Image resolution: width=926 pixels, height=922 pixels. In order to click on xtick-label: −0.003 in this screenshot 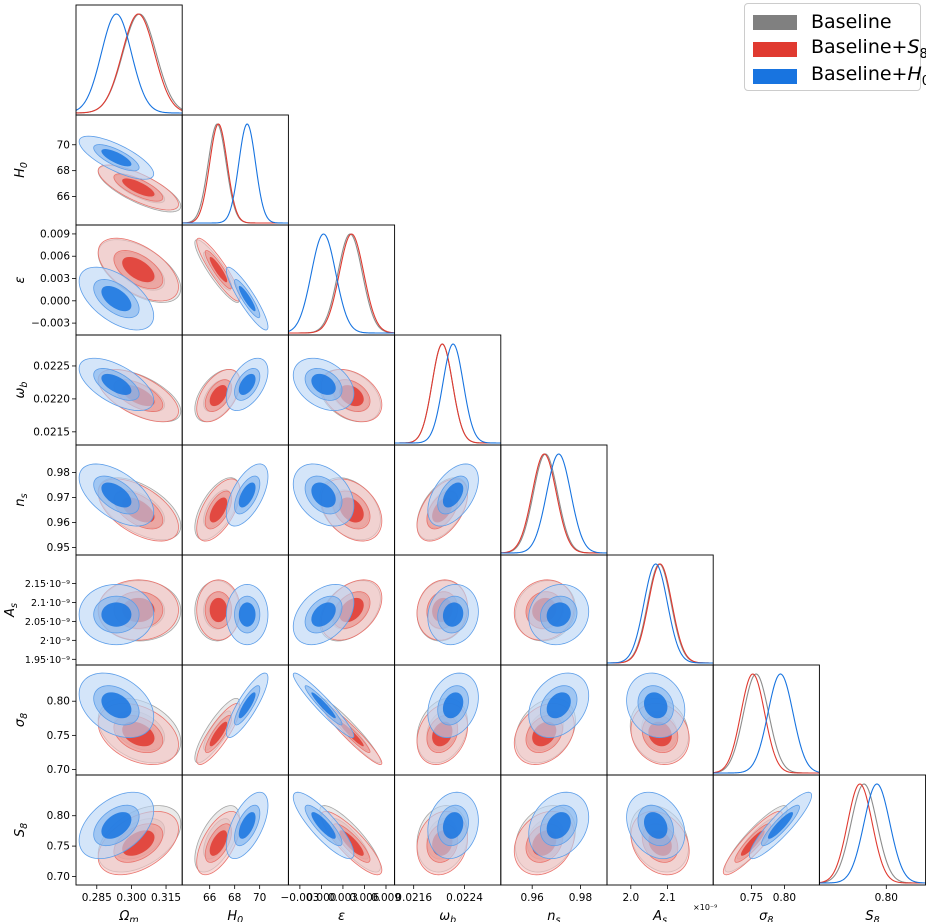, I will do `click(299, 898)`.